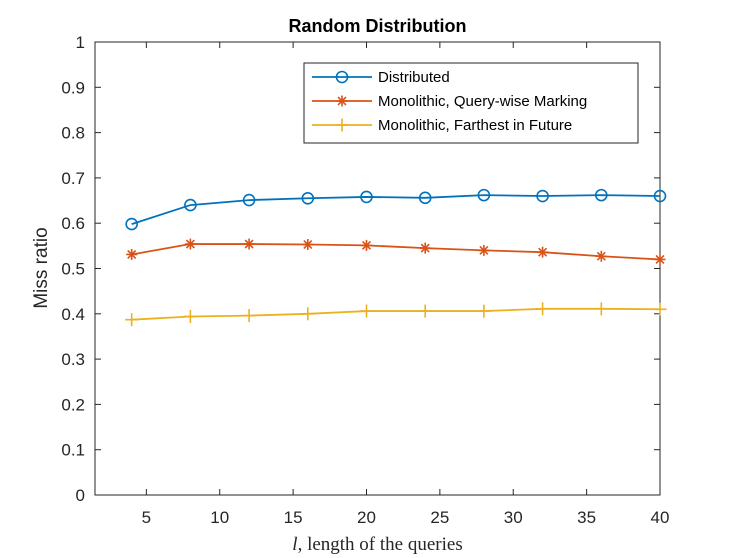 The width and height of the screenshot is (730, 558). What do you see at coordinates (73, 450) in the screenshot?
I see `y-tick-label: 0.1` at bounding box center [73, 450].